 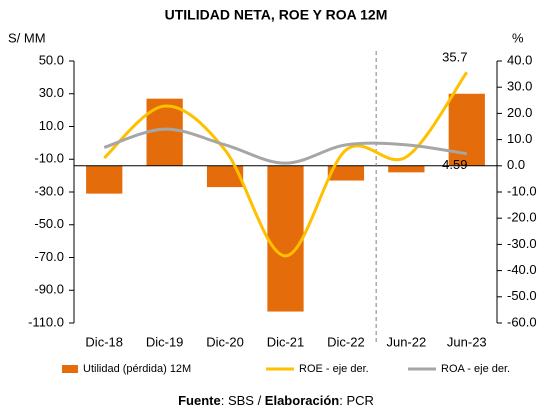 What do you see at coordinates (46, 321) in the screenshot?
I see `y-tick-label: -110.0` at bounding box center [46, 321].